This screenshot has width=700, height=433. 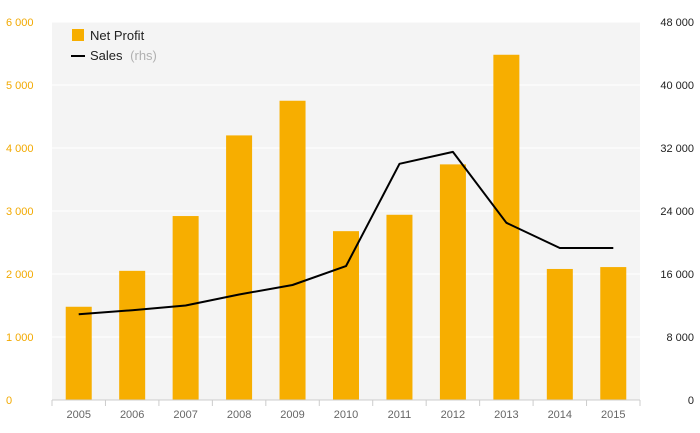 I want to click on x-tick-label-2008: 2008, so click(x=239, y=415).